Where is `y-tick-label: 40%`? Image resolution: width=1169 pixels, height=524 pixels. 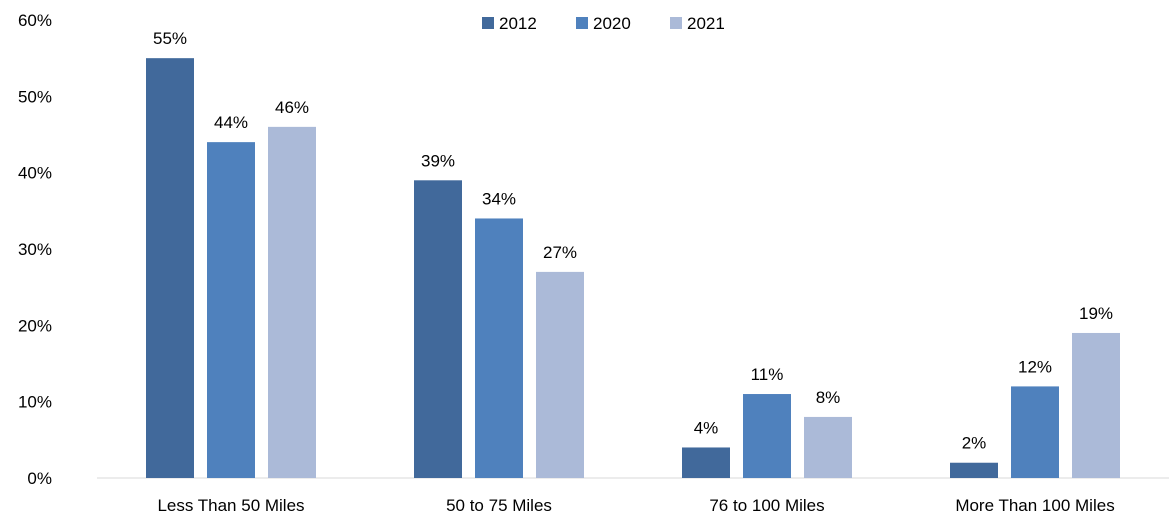 y-tick-label: 40% is located at coordinates (35, 173).